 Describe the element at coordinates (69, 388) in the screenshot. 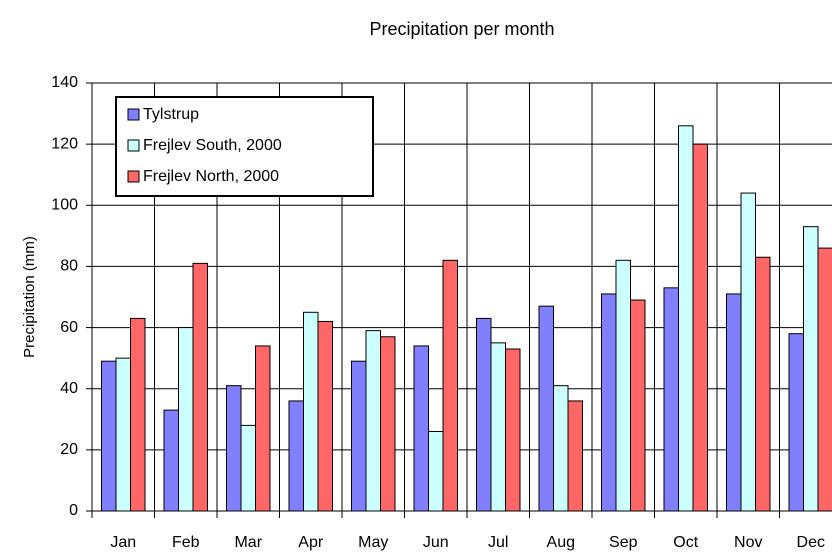

I see `y-tick-label: 40` at that location.